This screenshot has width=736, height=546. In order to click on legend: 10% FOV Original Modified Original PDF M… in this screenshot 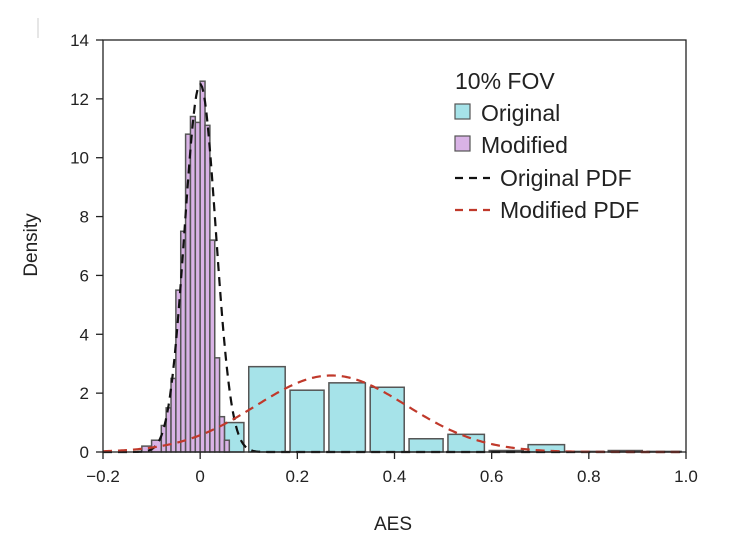, I will do `click(546, 145)`.